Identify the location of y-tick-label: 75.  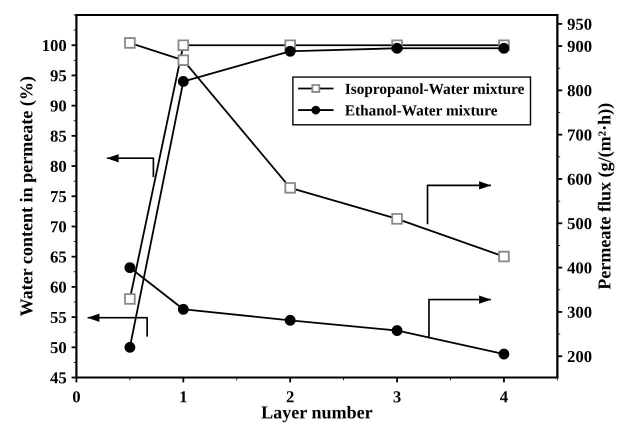
(58, 196).